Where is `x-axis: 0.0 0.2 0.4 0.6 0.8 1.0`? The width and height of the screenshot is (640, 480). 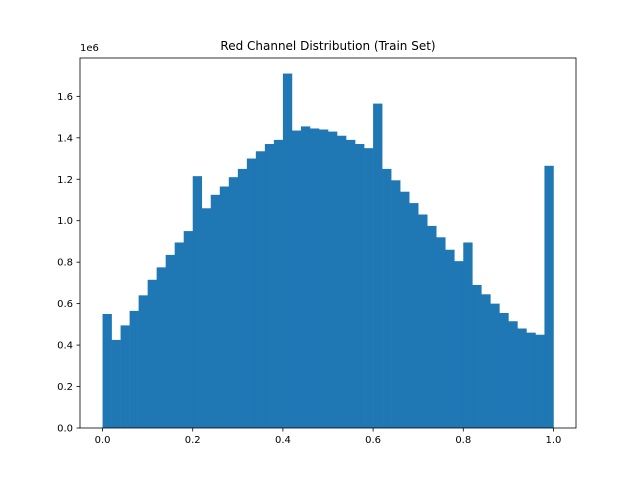 x-axis: 0.0 0.2 0.4 0.6 0.8 1.0 is located at coordinates (328, 437).